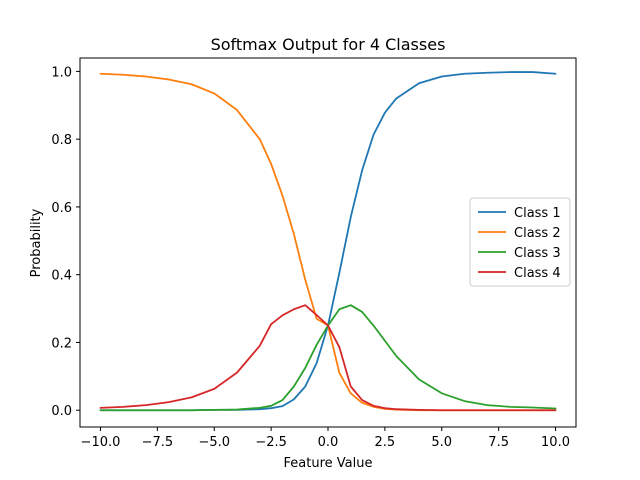 The image size is (640, 480). I want to click on x-tick-label: −5.0, so click(214, 442).